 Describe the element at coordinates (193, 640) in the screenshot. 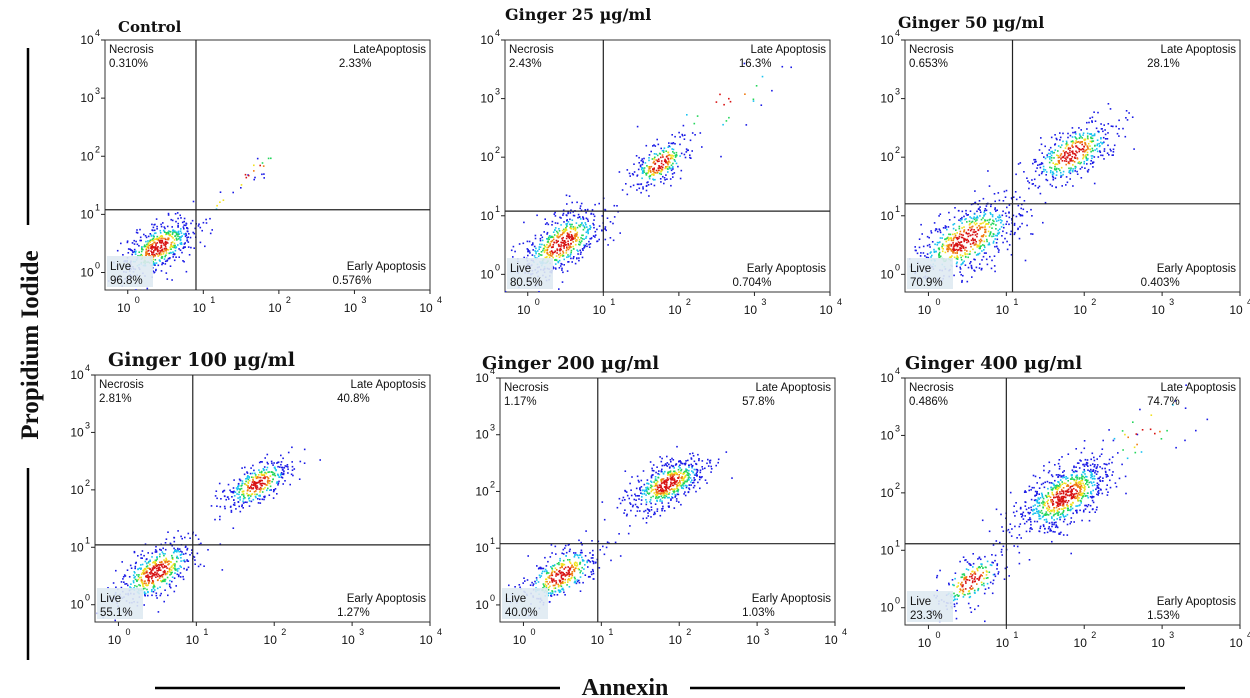

I see `x-tick-label: 10` at that location.